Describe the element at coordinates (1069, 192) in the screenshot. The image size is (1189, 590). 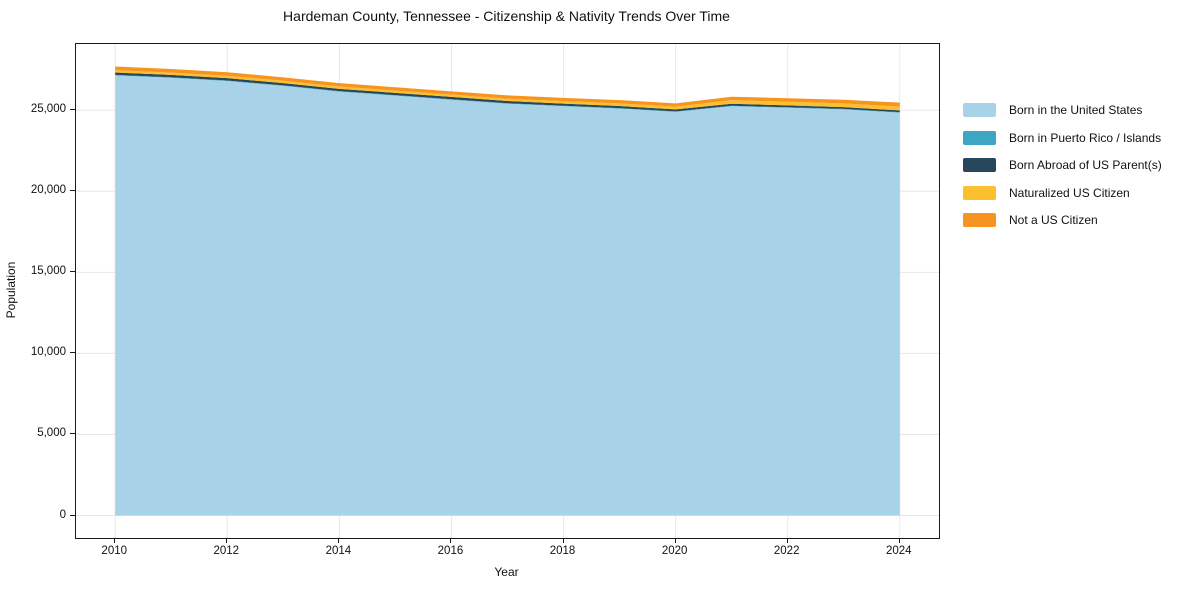
I see `legend-label: Naturalized US Citizen` at that location.